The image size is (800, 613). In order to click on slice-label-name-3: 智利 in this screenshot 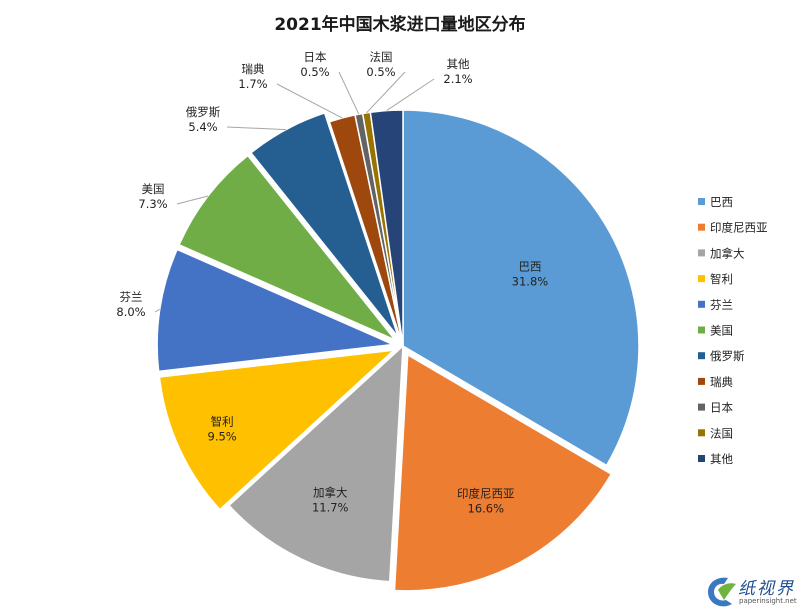, I will do `click(222, 421)`.